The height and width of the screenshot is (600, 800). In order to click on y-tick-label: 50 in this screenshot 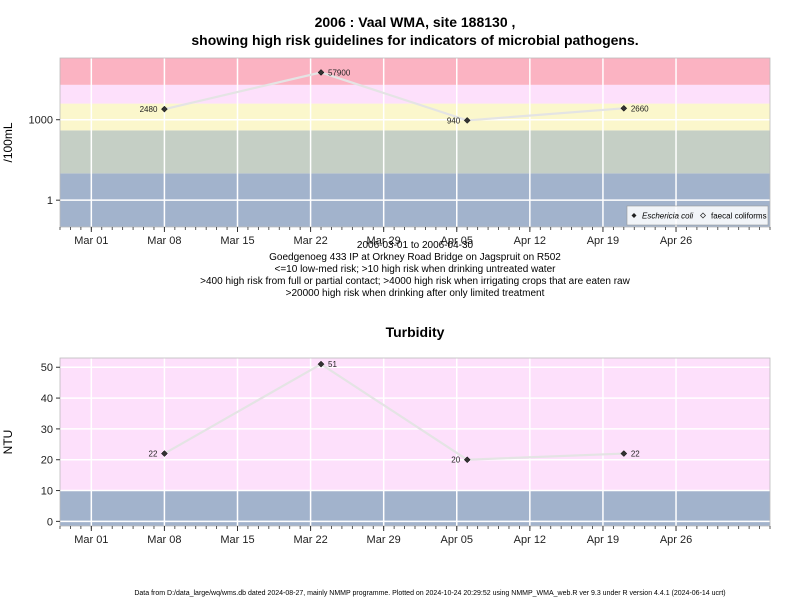, I will do `click(47, 368)`.